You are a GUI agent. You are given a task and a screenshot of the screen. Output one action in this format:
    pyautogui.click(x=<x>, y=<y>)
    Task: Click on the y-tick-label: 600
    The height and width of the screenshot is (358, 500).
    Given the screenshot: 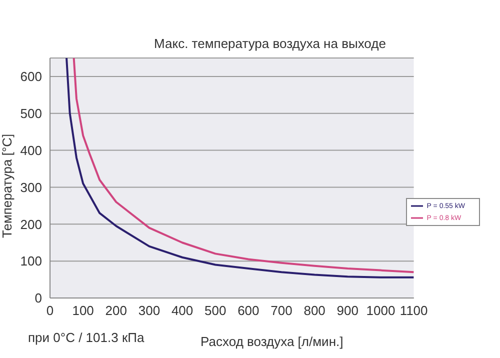 What is the action you would take?
    pyautogui.click(x=31, y=76)
    